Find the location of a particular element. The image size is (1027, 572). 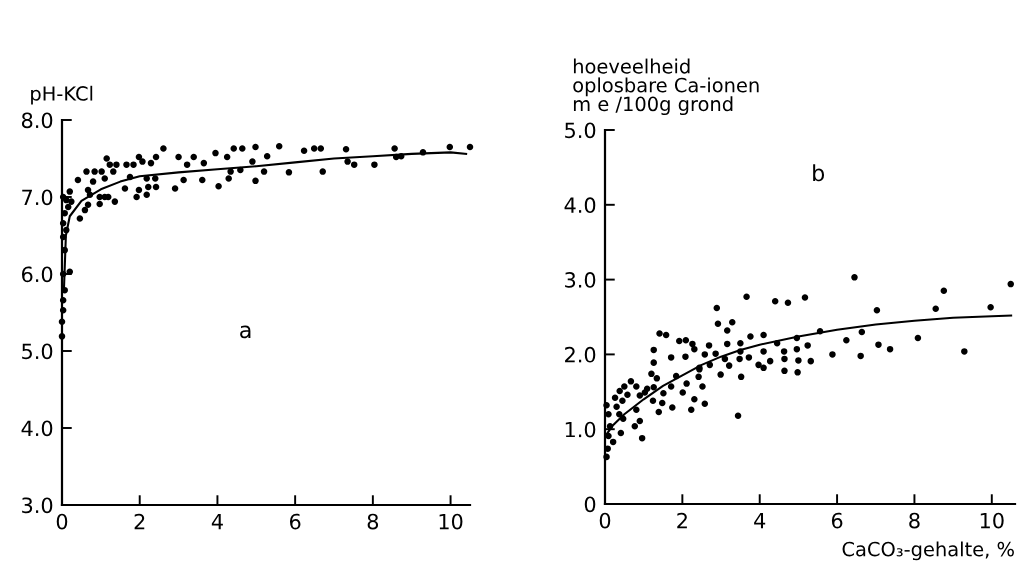

y-tick-label: 8.0 is located at coordinates (37, 120).